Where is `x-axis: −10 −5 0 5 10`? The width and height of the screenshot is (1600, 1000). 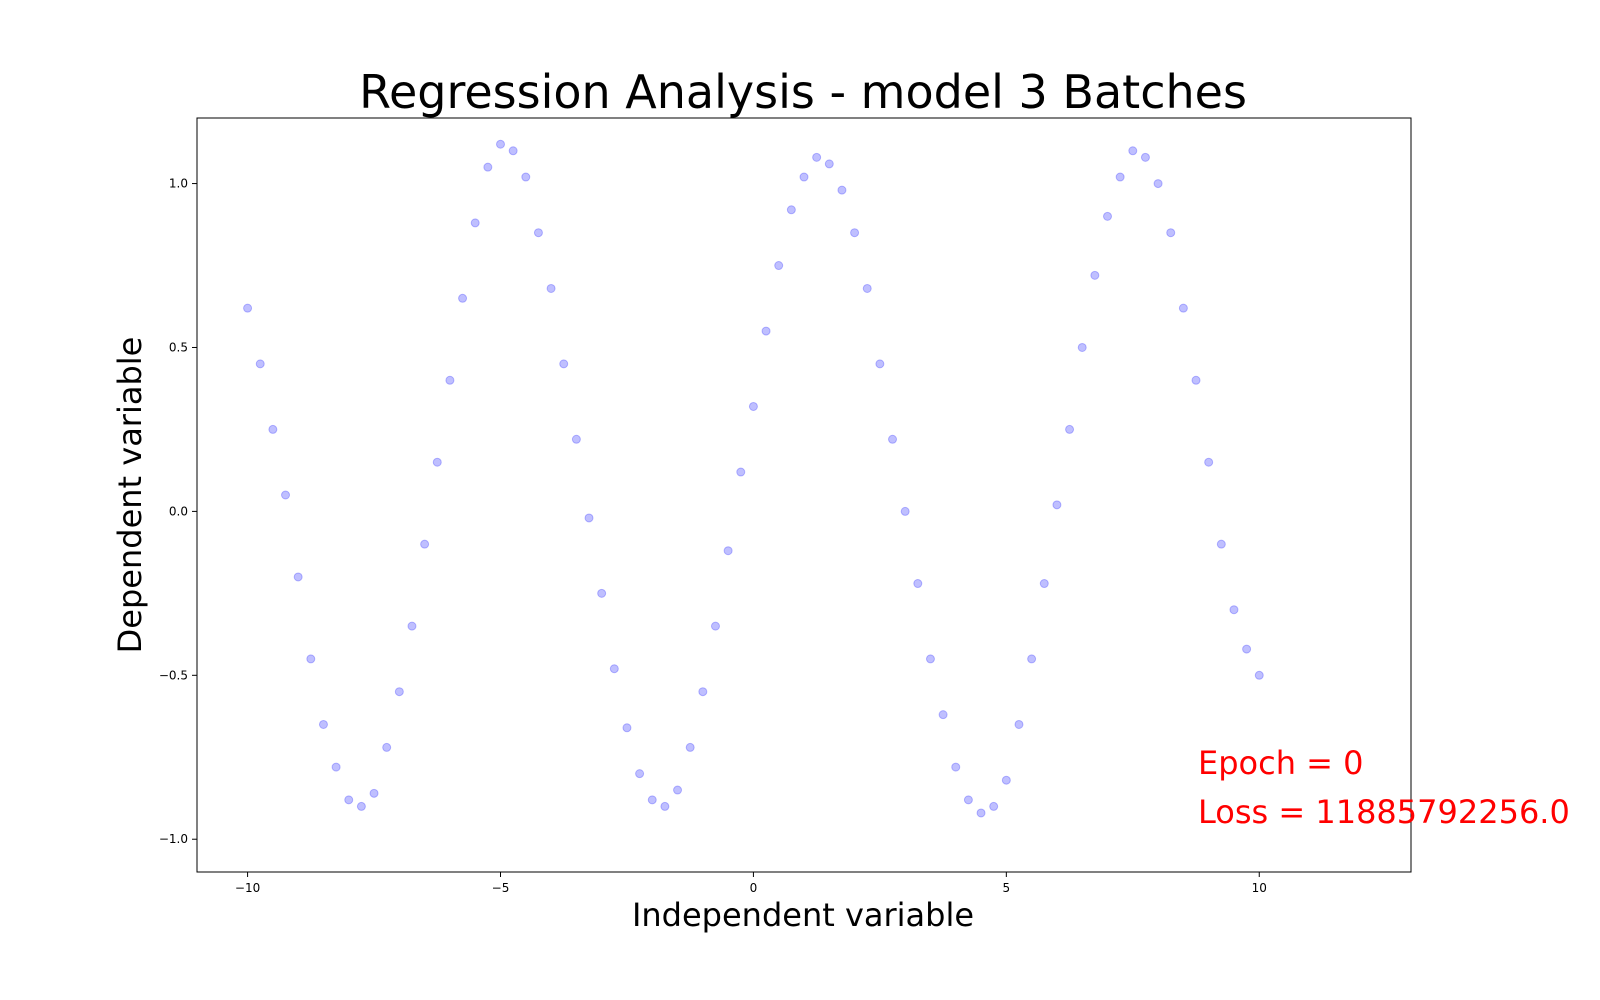
x-axis: −10 −5 0 5 10 is located at coordinates (751, 883).